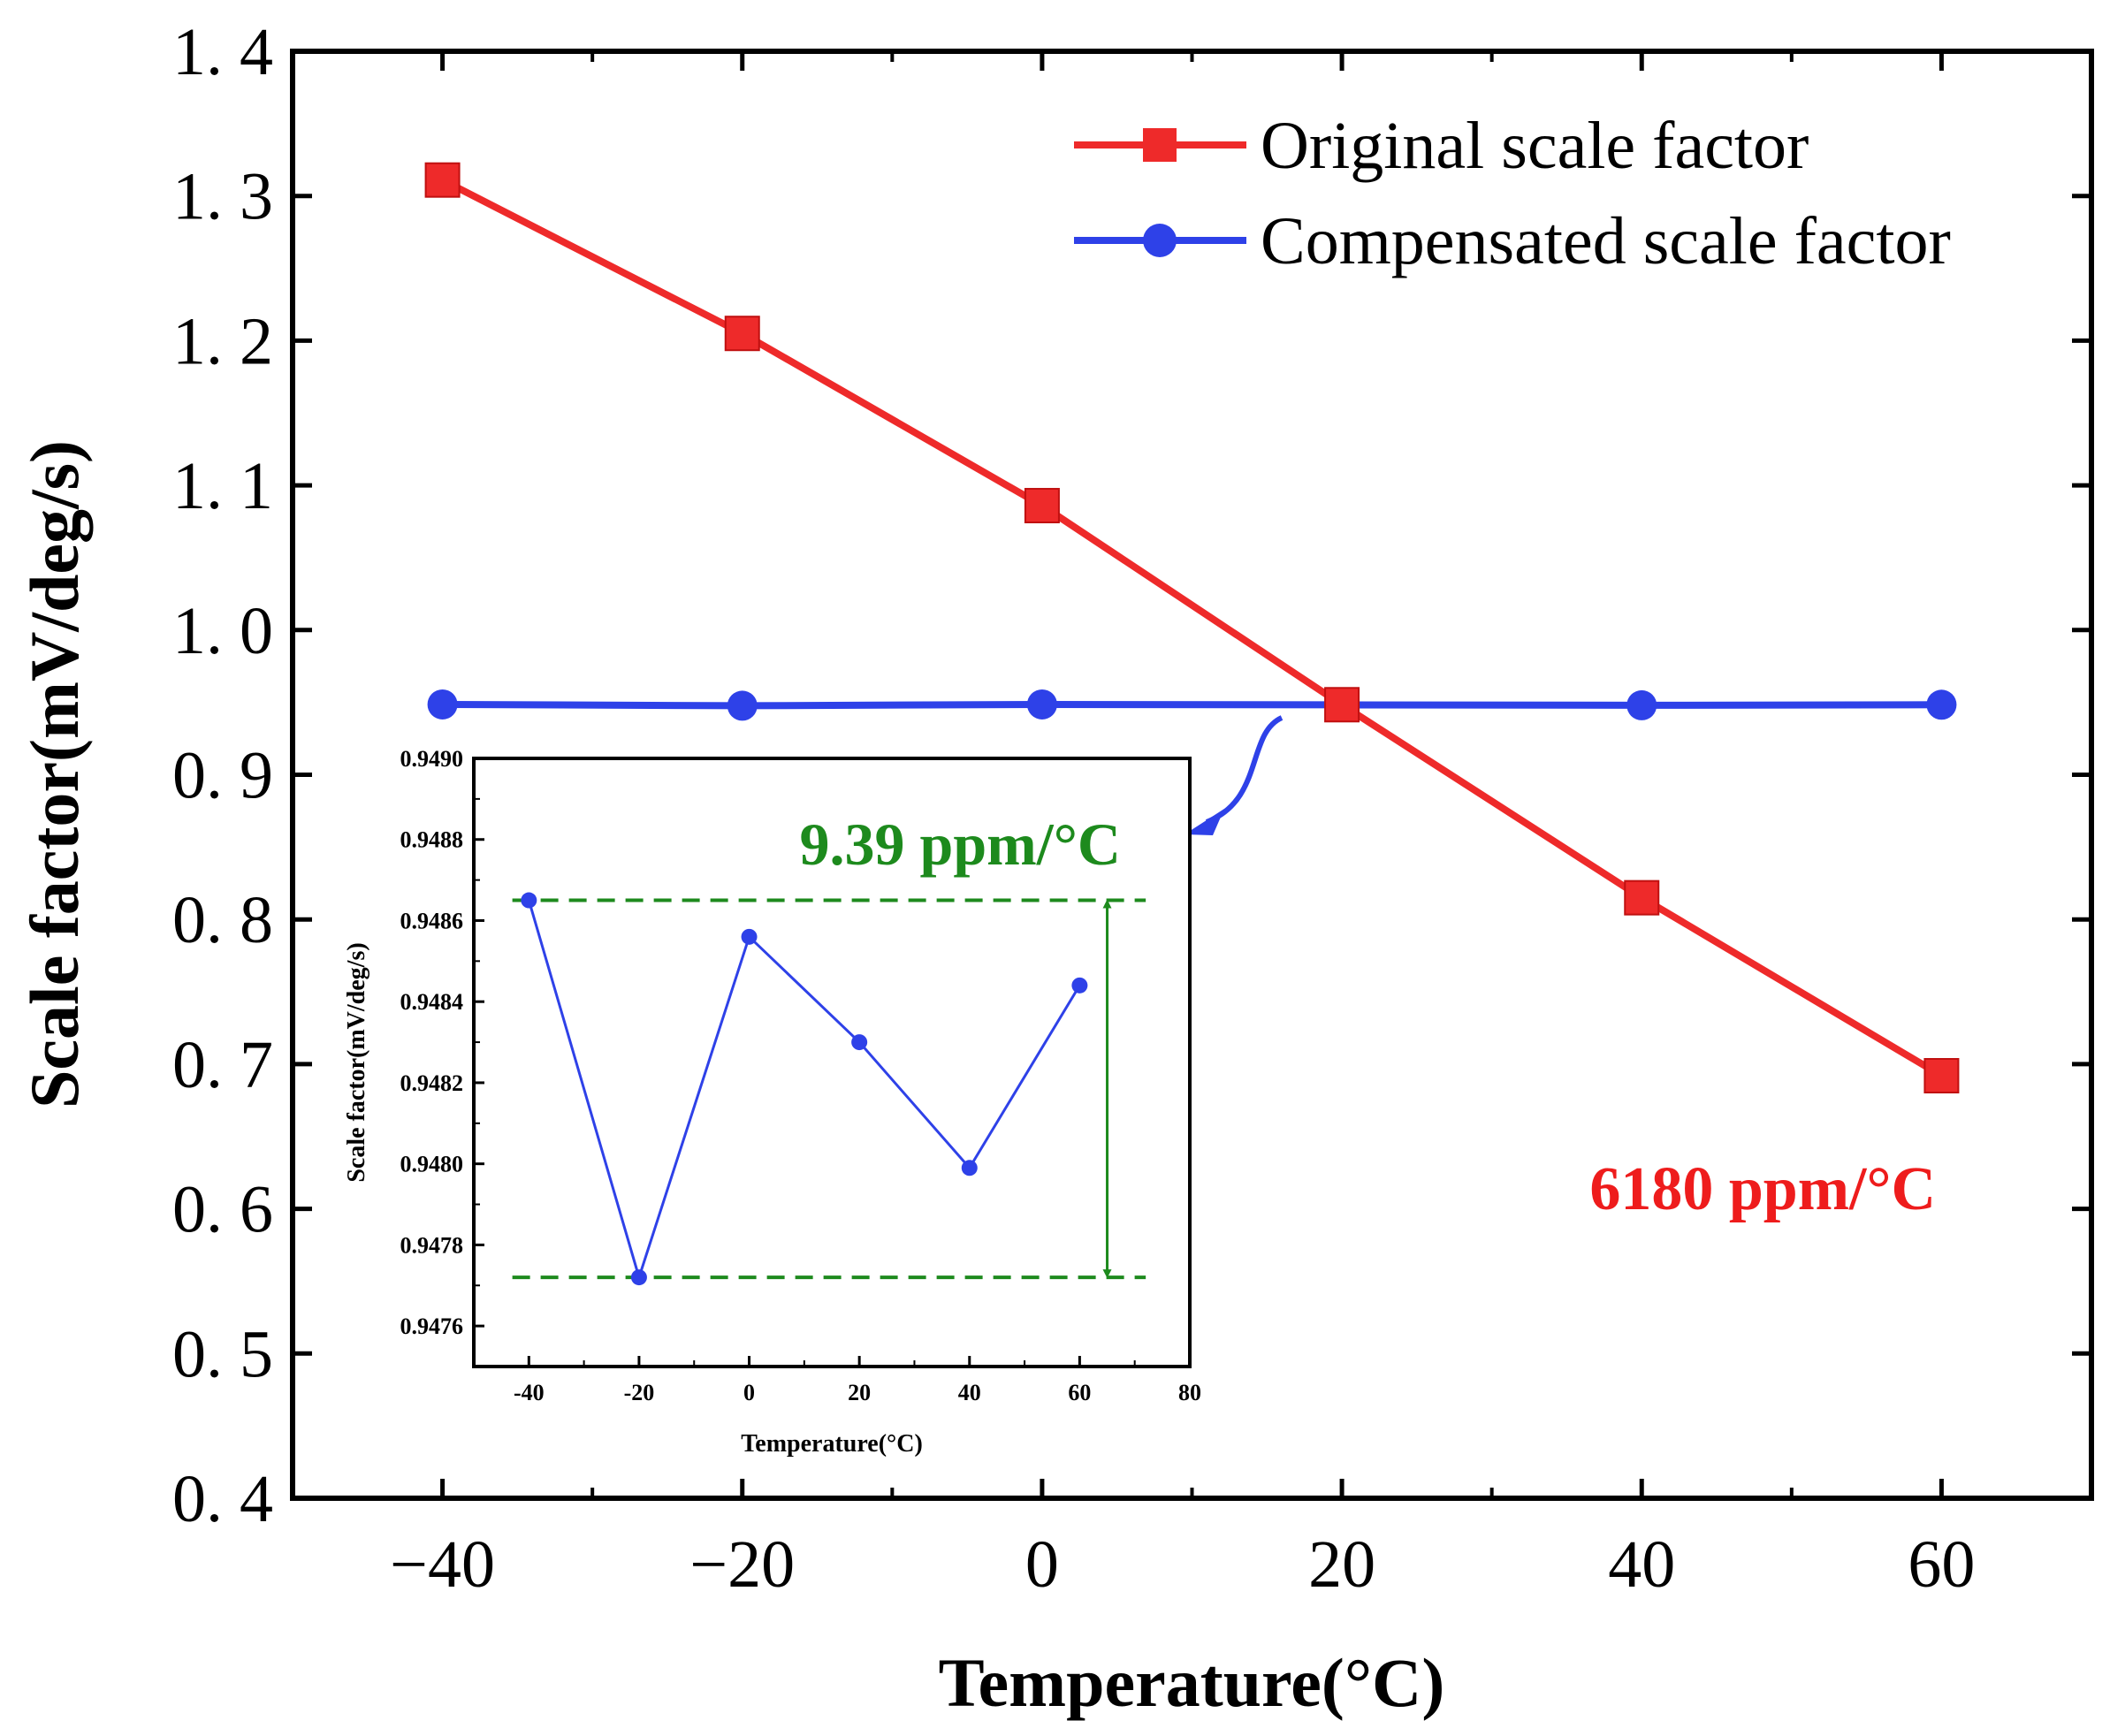  Describe the element at coordinates (55, 774) in the screenshot. I see `y-axis-title: Scale factor(mV/deg/s)` at that location.